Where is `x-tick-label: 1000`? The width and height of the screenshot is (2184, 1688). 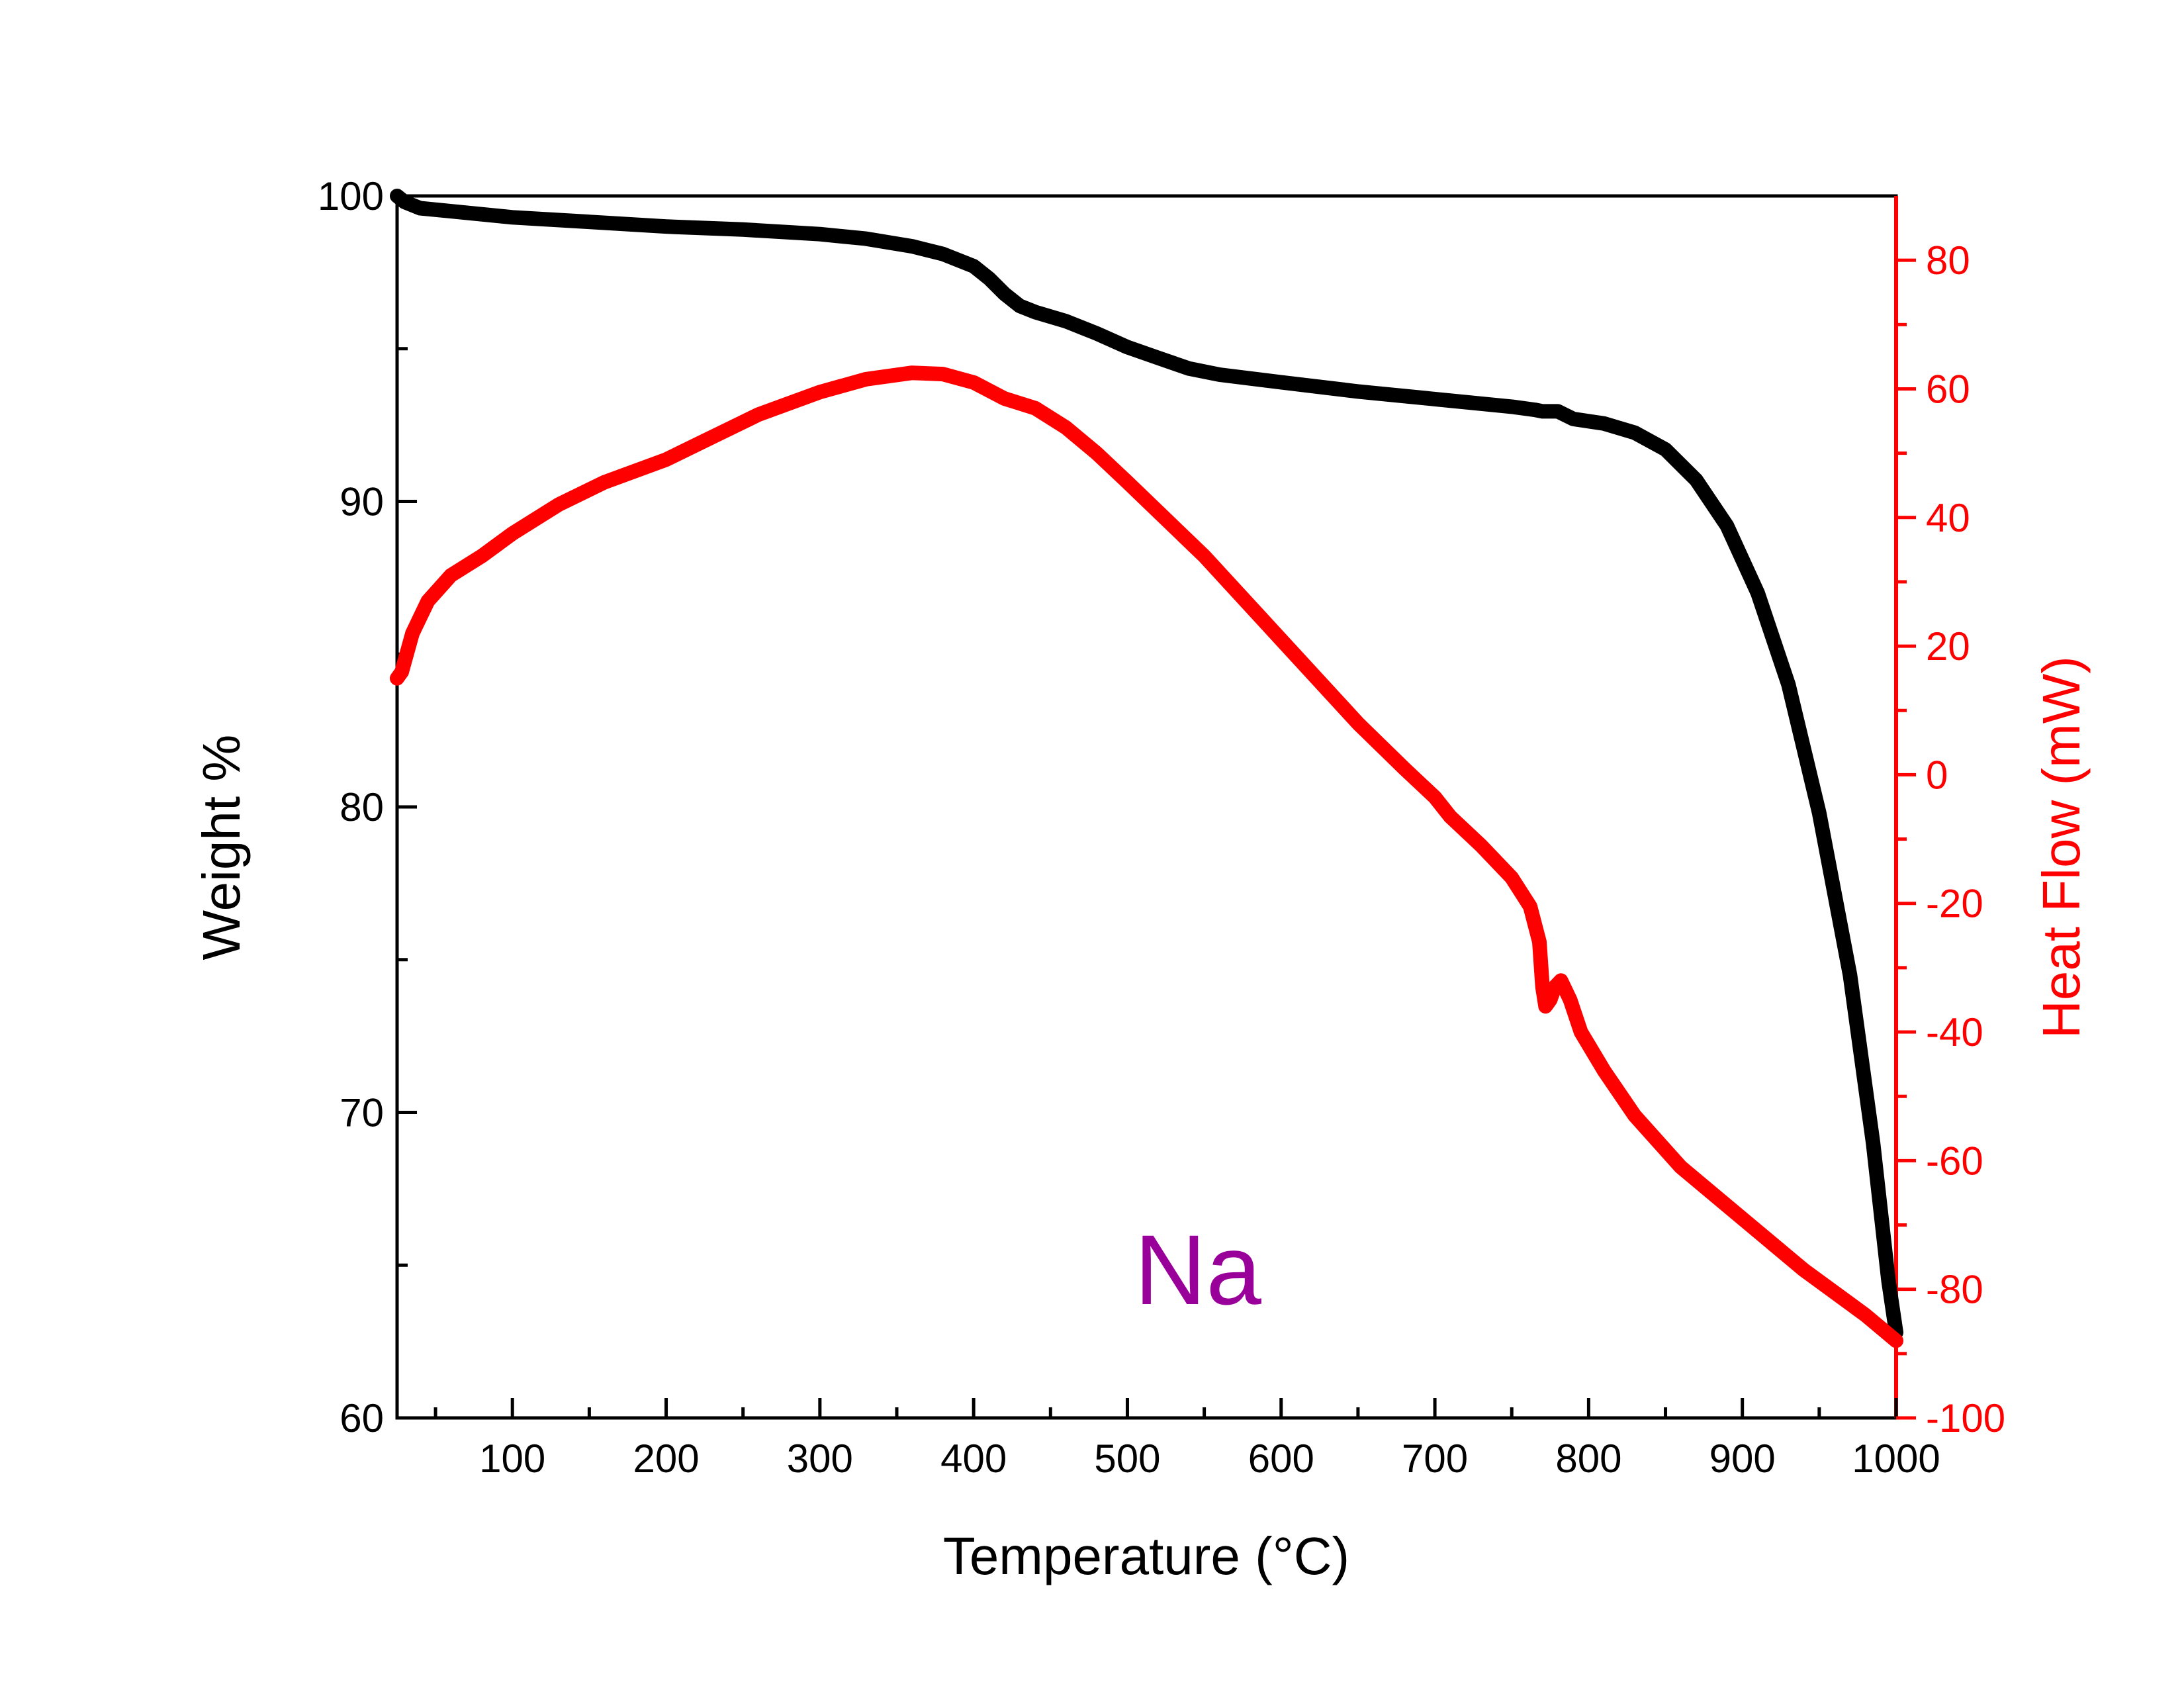
x-tick-label: 1000 is located at coordinates (1896, 1458).